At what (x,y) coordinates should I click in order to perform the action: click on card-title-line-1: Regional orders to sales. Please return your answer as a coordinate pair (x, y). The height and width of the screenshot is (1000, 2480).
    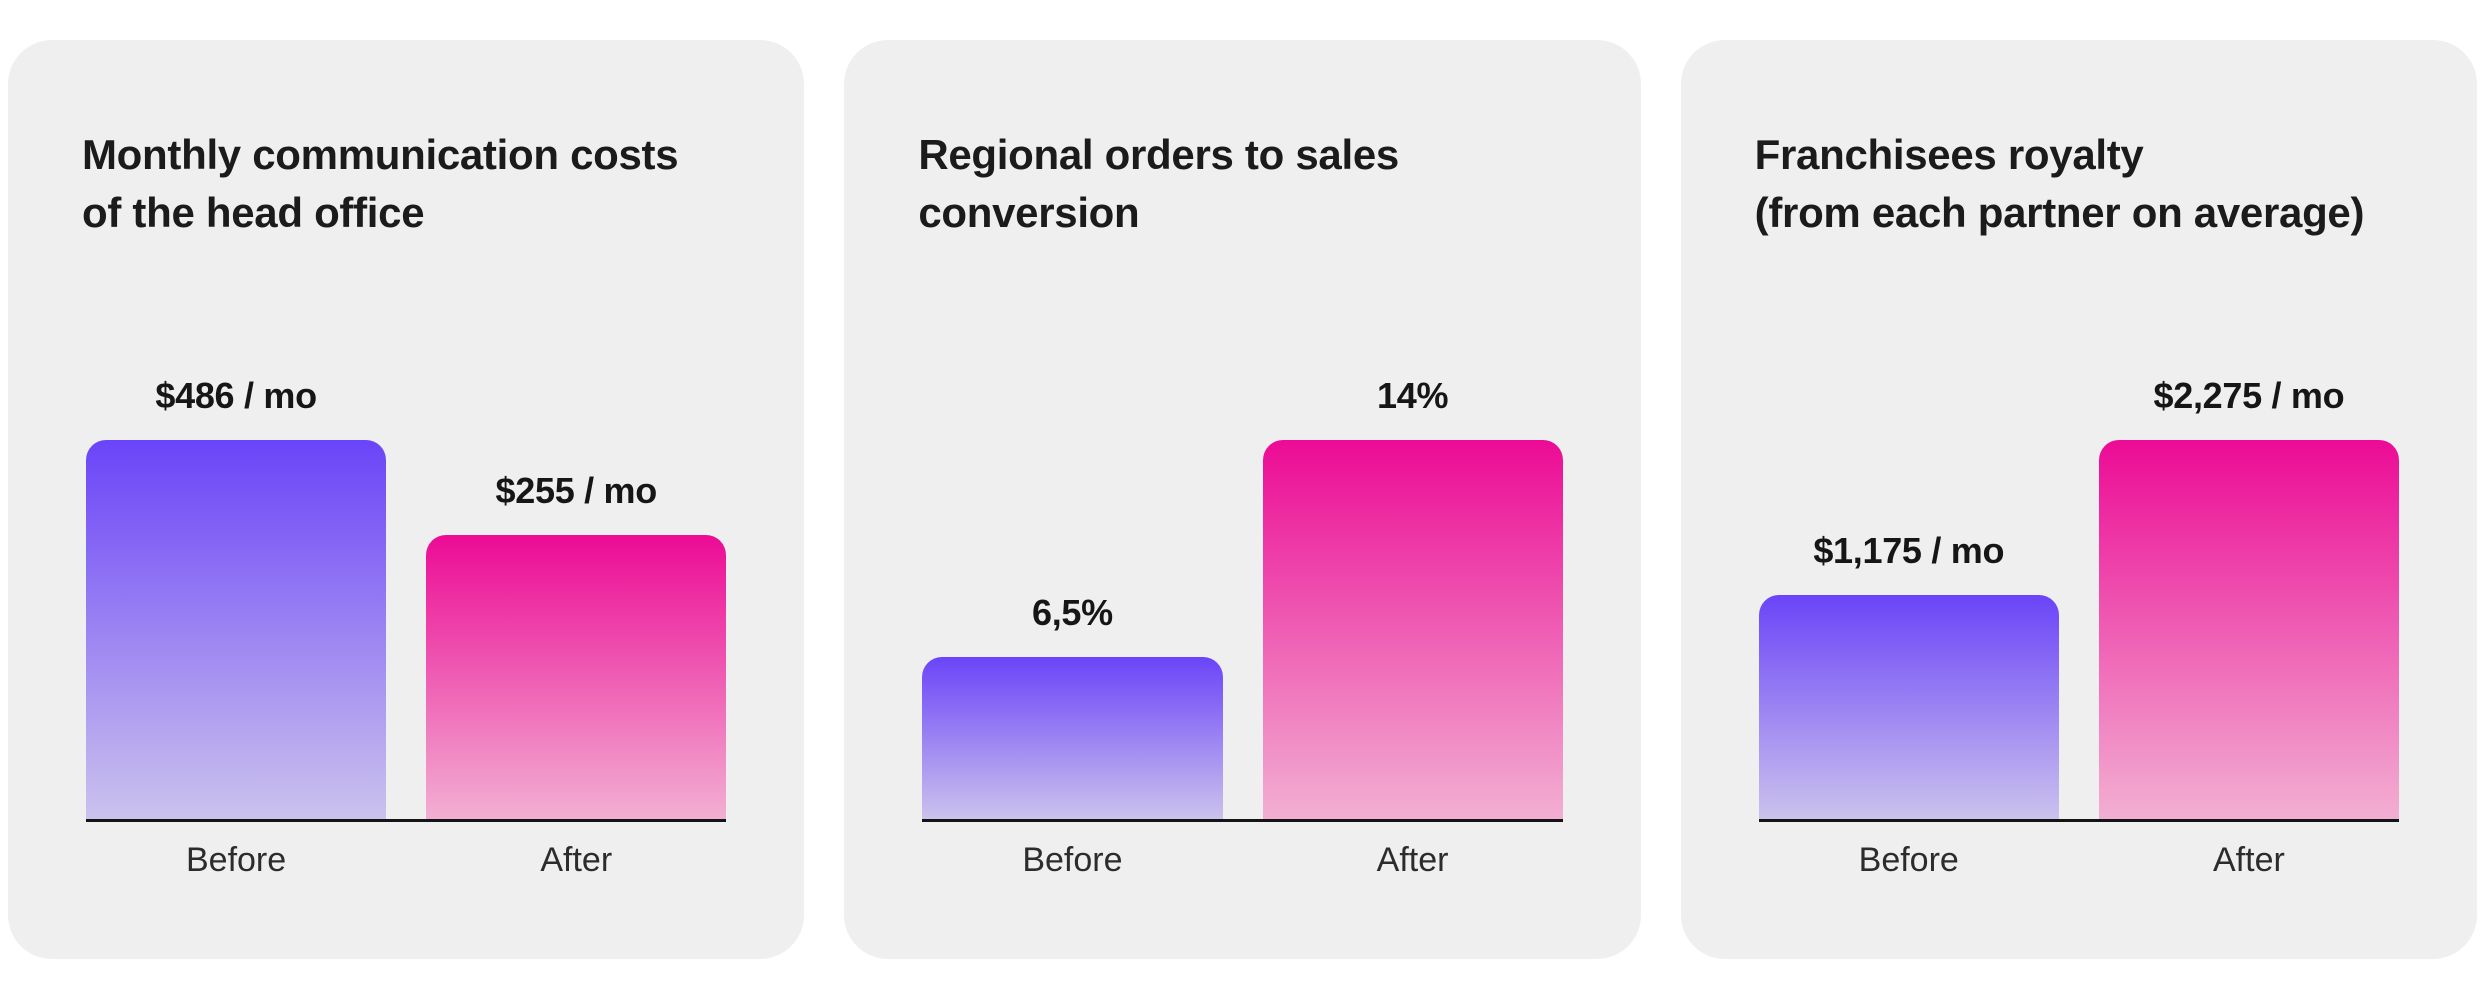
    Looking at the image, I should click on (1158, 154).